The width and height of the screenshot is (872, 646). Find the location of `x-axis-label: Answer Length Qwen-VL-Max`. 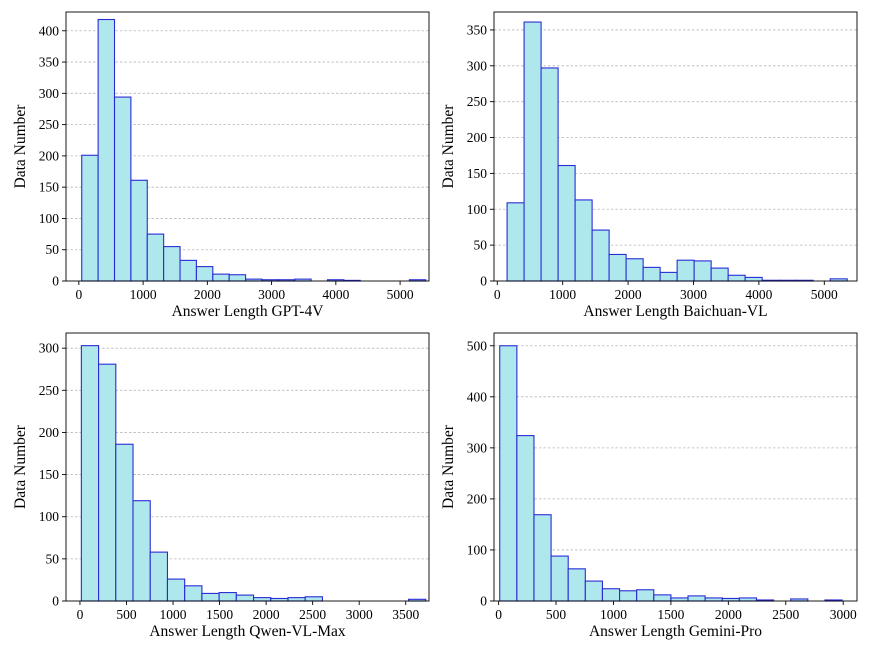

x-axis-label: Answer Length Qwen-VL-Max is located at coordinates (247, 631).